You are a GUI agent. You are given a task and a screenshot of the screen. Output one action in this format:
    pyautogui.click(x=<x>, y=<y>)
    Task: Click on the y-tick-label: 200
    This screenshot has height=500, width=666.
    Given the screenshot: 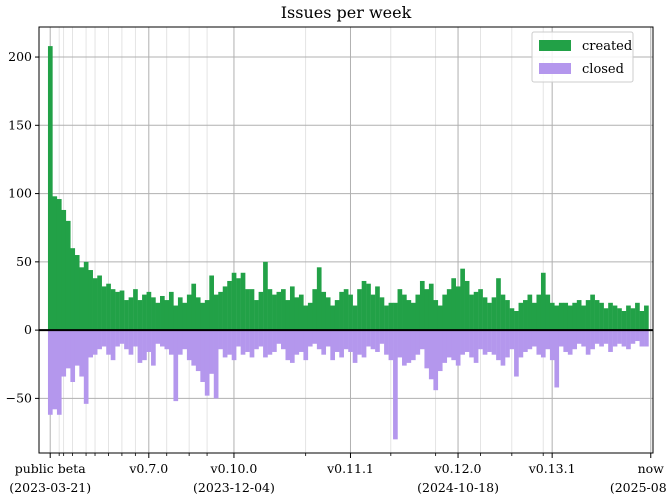 What is the action you would take?
    pyautogui.click(x=20, y=56)
    